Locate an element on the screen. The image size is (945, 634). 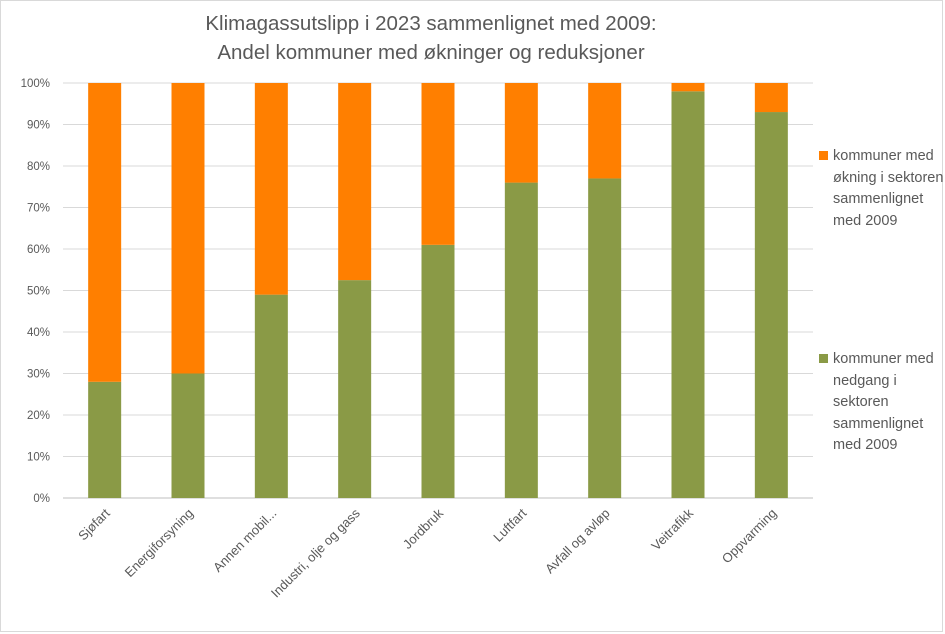
y-tick-label: 100% is located at coordinates (35, 84).